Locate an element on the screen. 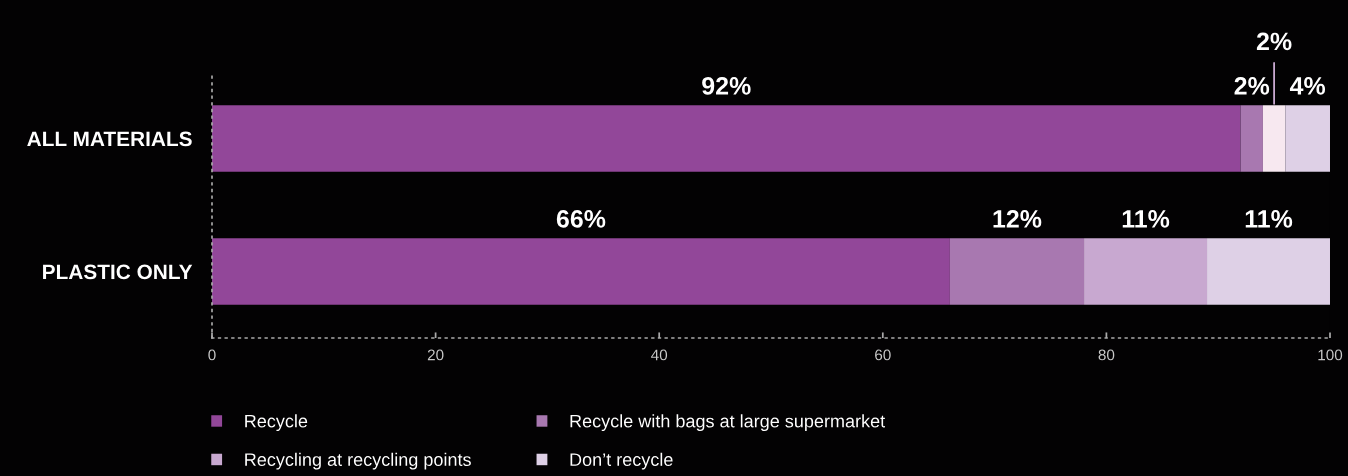 This screenshot has height=476, width=1348. x-tick-label: 80 is located at coordinates (1106, 355).